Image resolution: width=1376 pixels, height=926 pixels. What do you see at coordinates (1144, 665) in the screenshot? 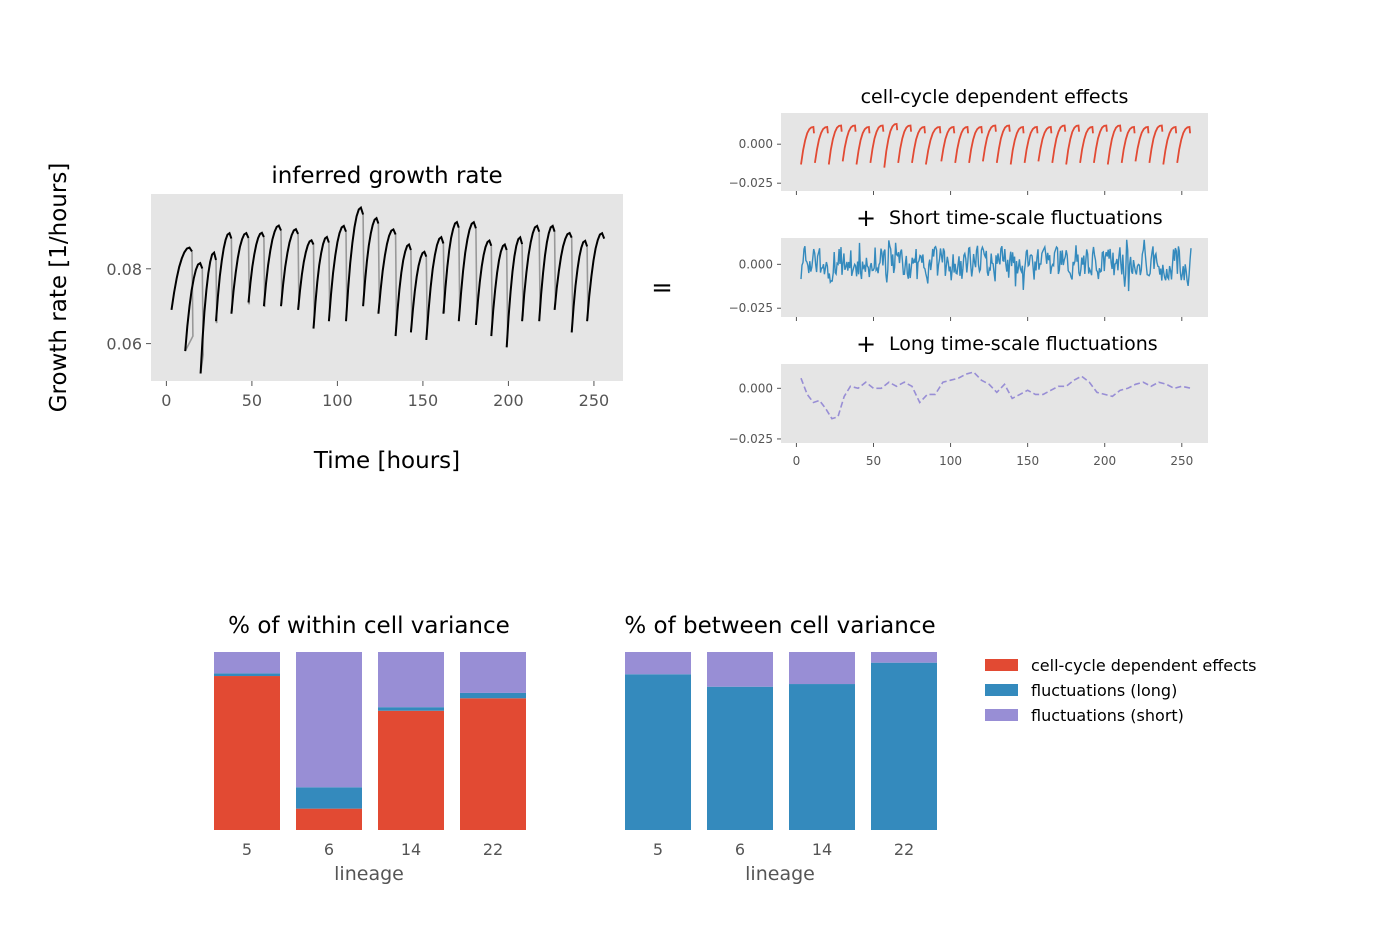
I see `legend-label: cell-cycle dependent effects` at bounding box center [1144, 665].